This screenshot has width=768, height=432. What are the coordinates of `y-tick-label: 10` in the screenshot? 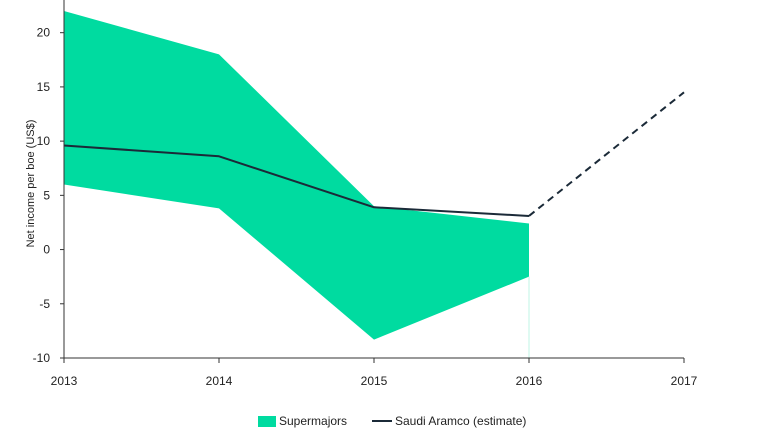 It's located at (44, 141).